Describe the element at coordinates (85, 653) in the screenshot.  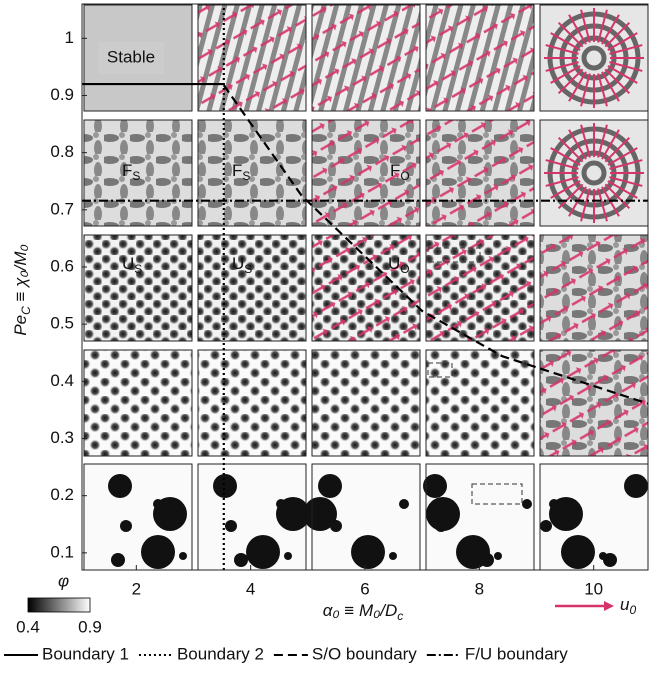
I see `legend-label: Boundary 1` at that location.